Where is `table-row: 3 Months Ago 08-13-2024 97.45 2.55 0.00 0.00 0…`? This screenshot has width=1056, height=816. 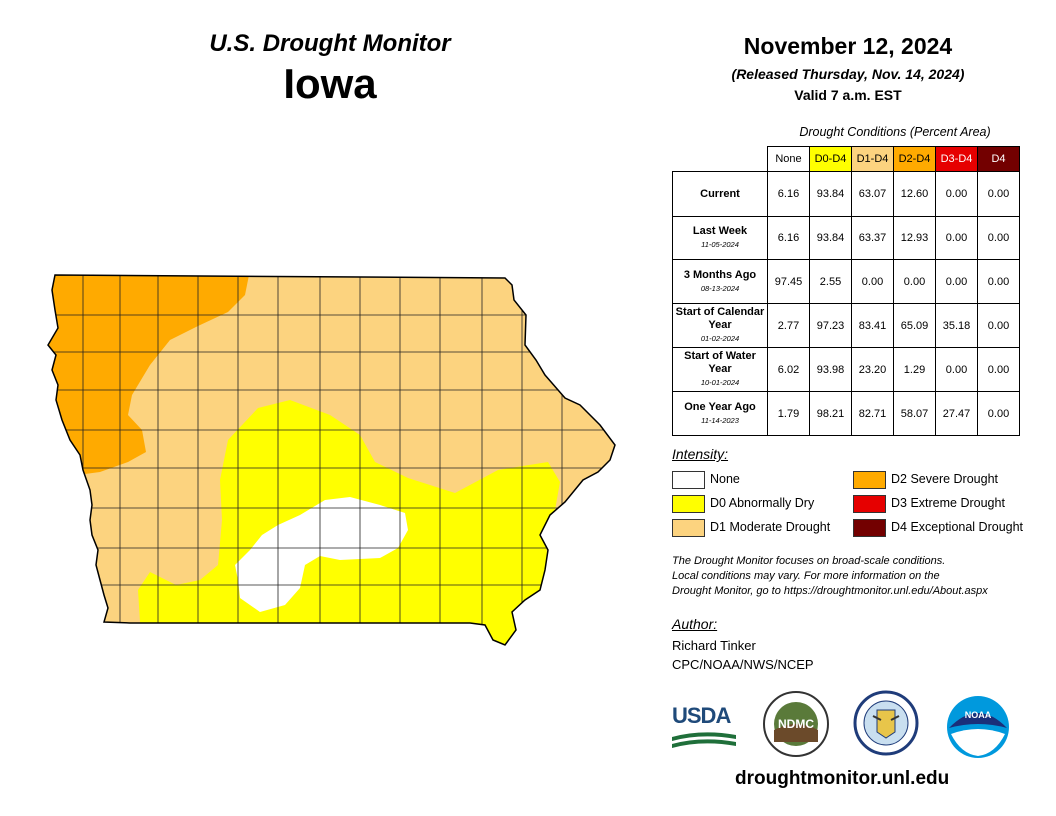
table-row: 3 Months Ago 08-13-2024 97.45 2.55 0.00 0.00 0… is located at coordinates (846, 281).